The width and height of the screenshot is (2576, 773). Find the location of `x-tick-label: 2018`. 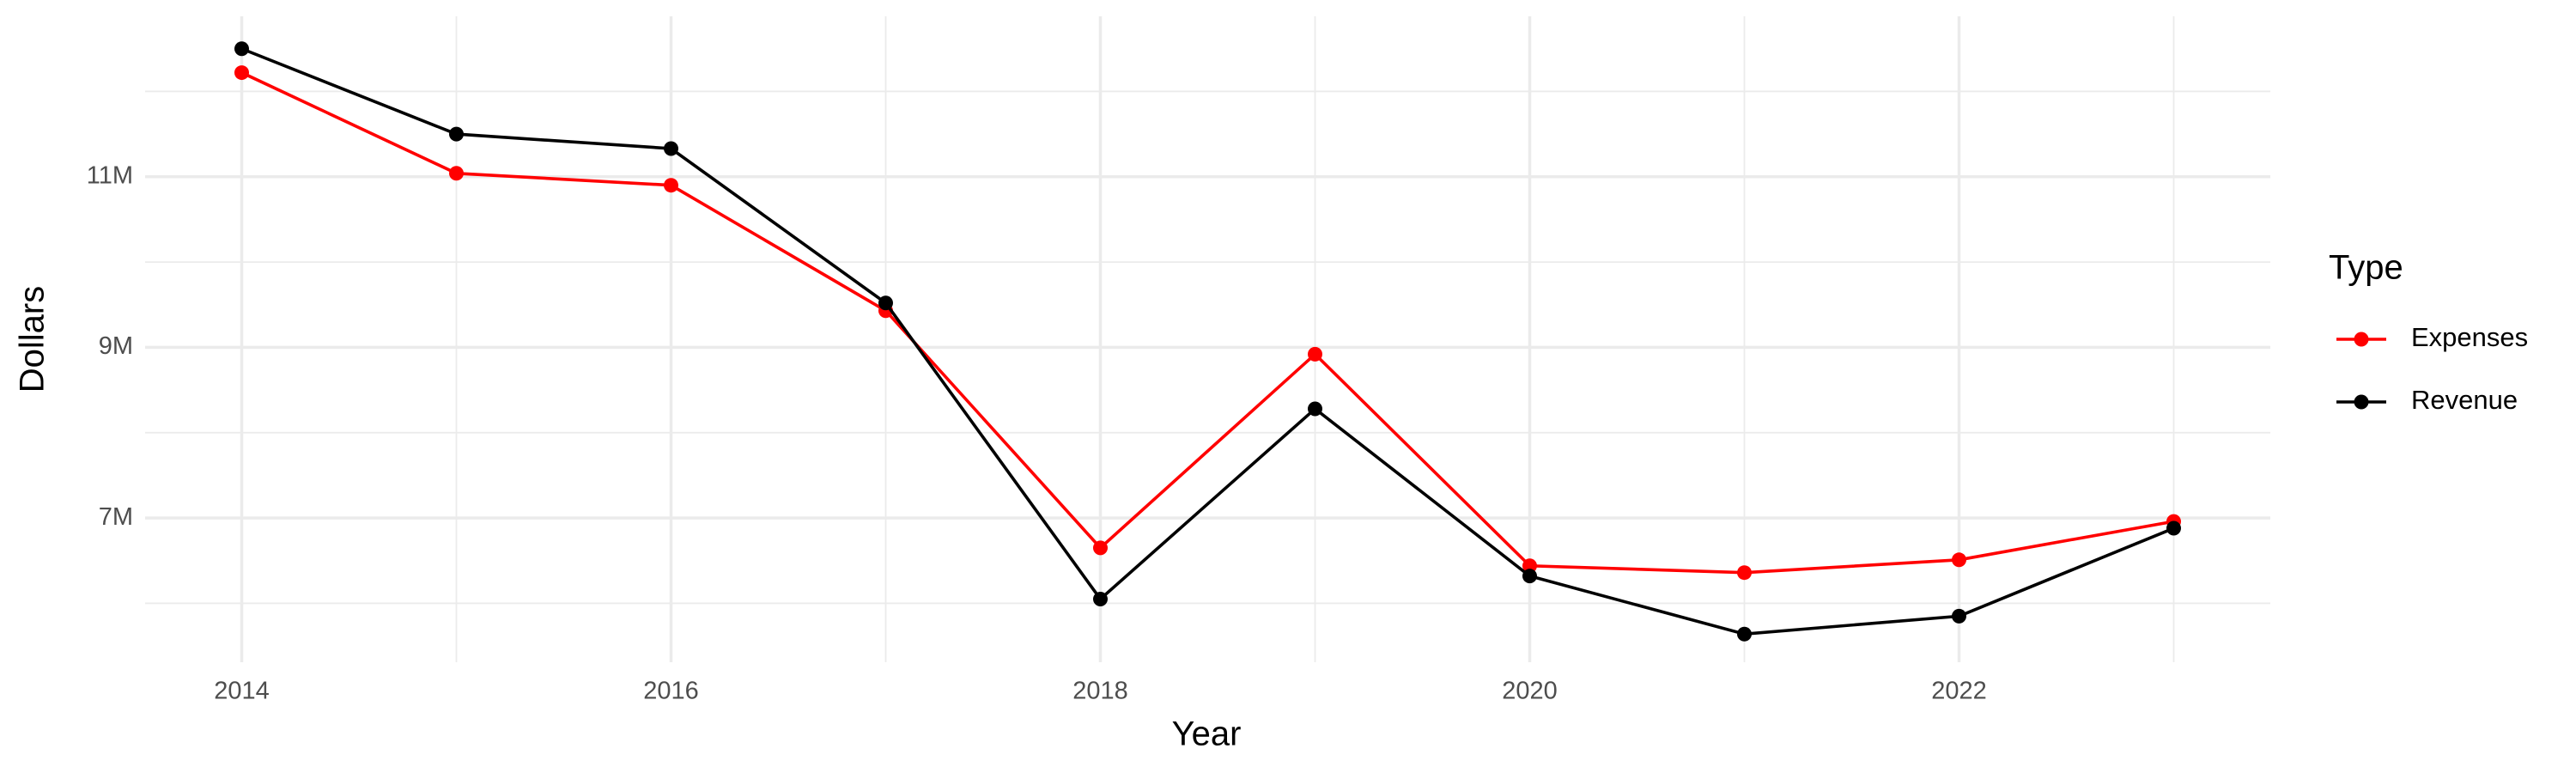

x-tick-label: 2018 is located at coordinates (1100, 691).